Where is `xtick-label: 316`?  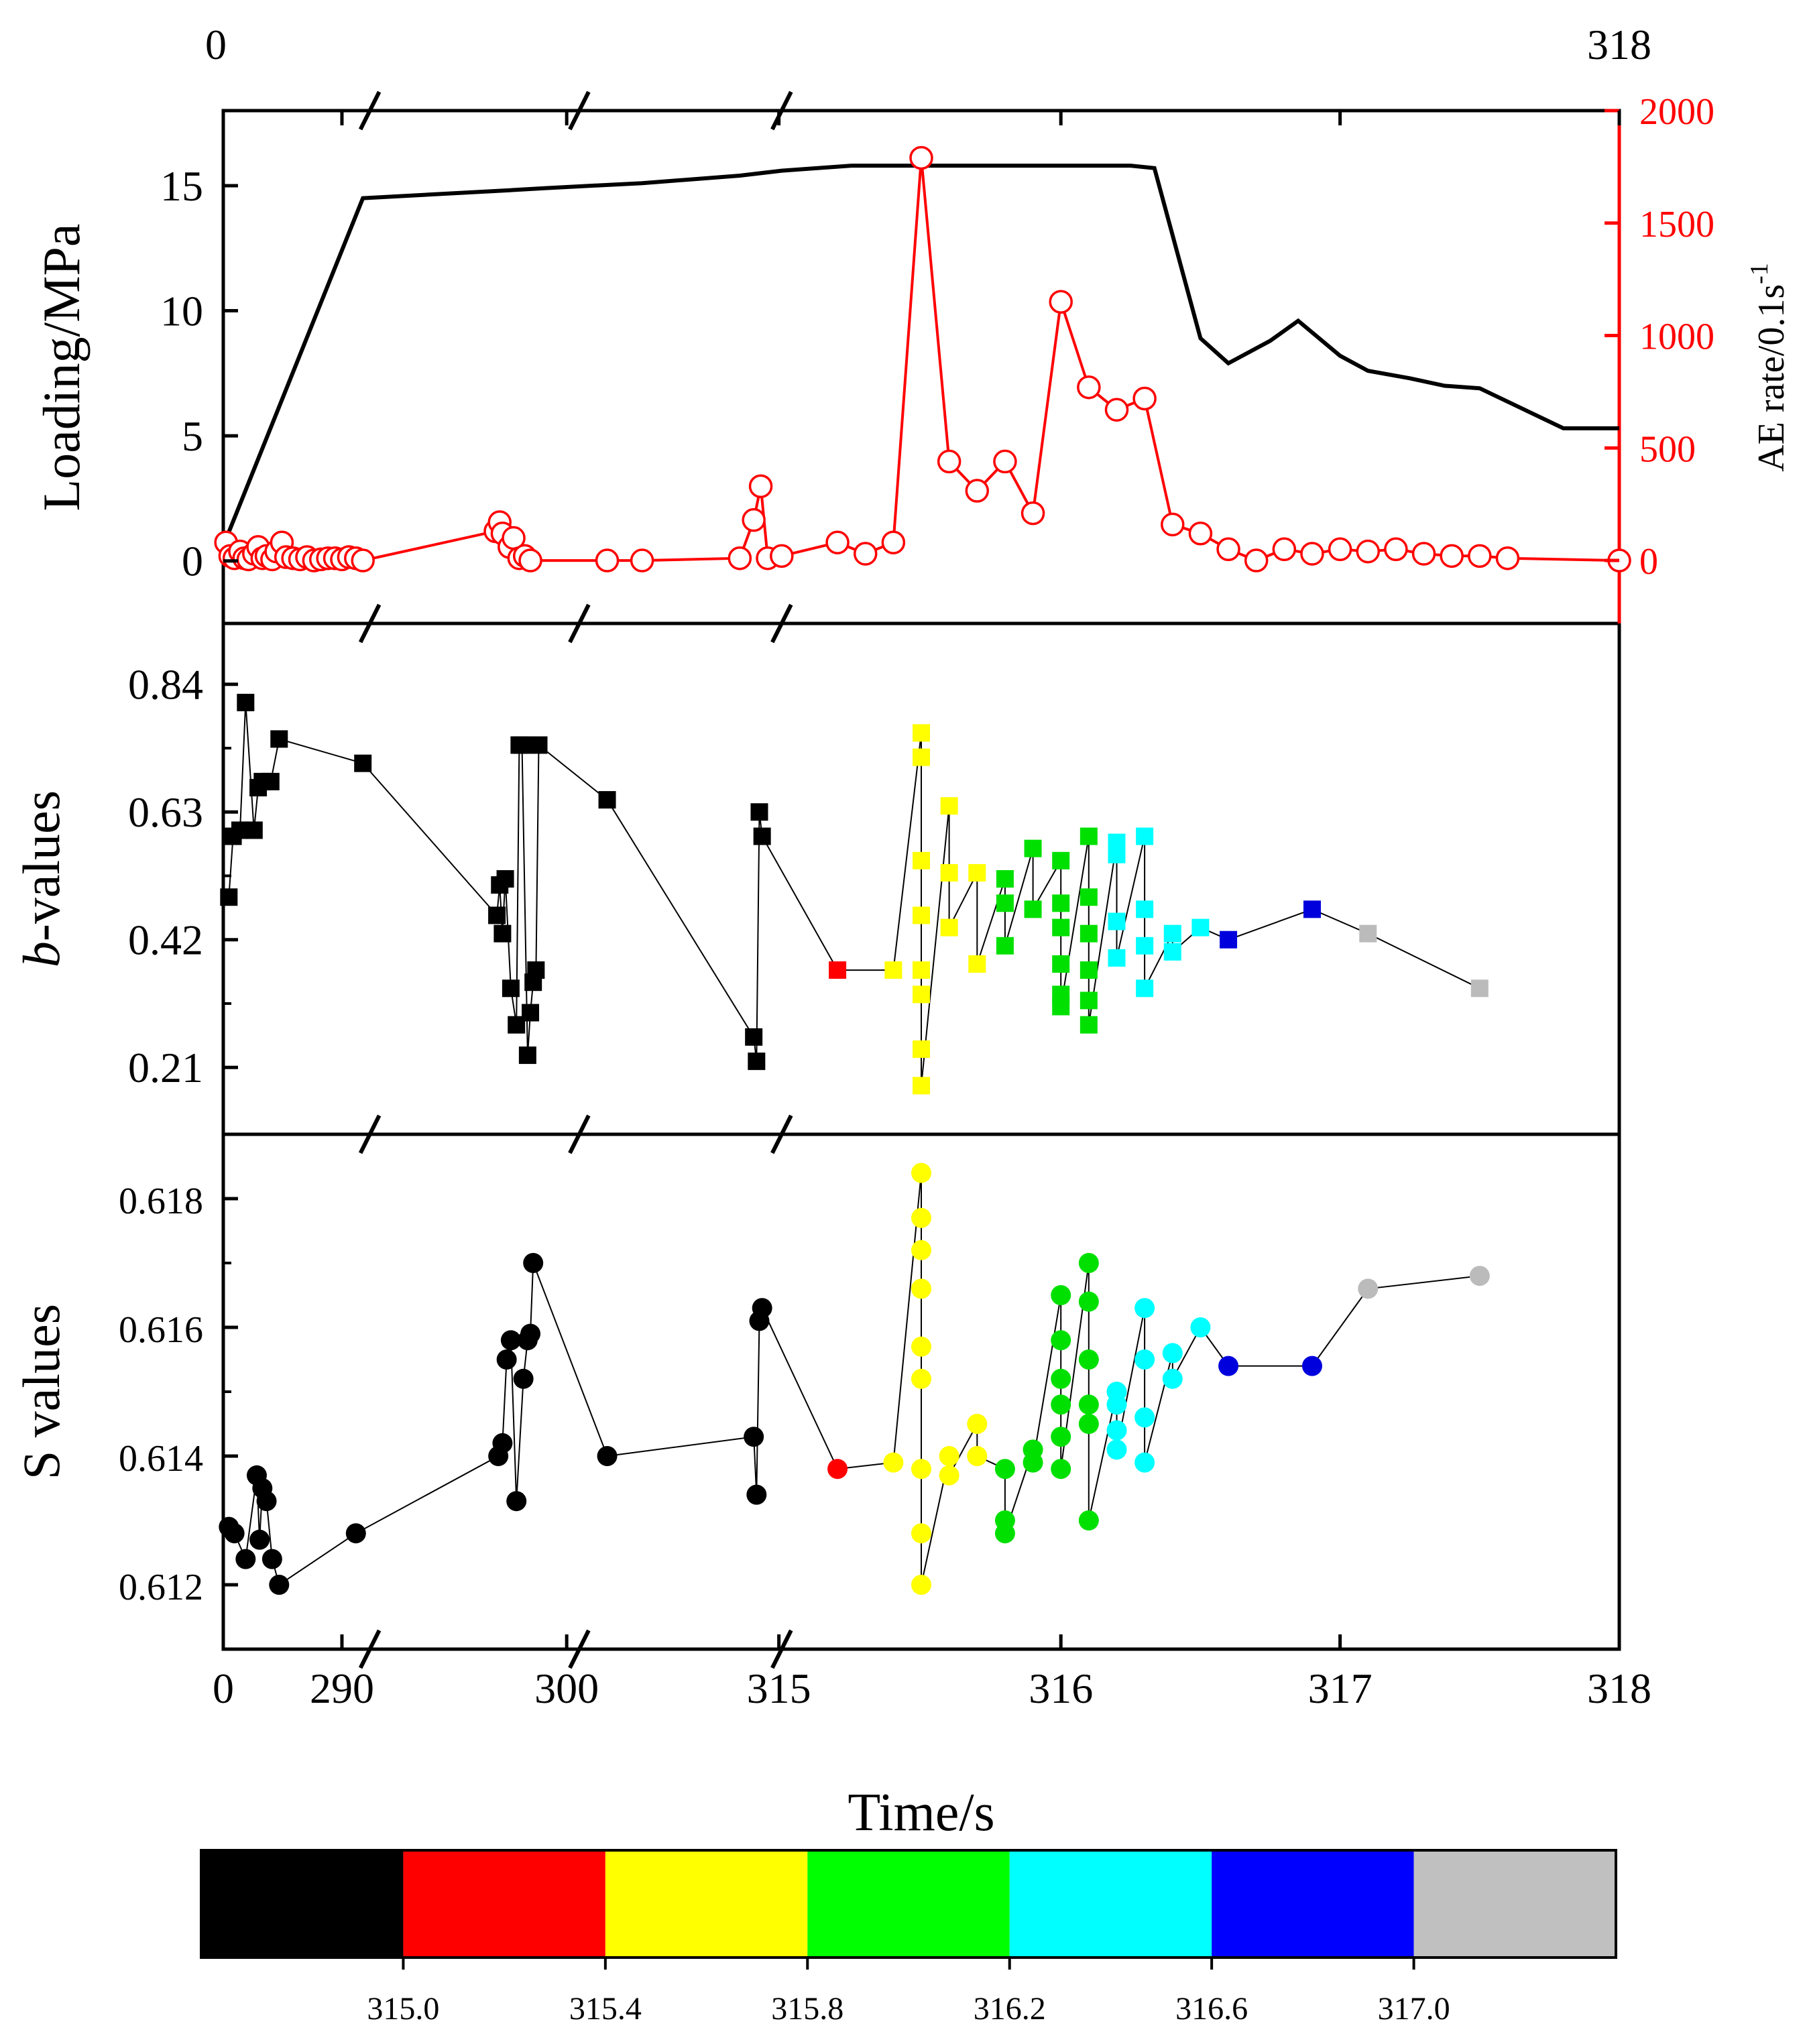
xtick-label: 316 is located at coordinates (1061, 1688).